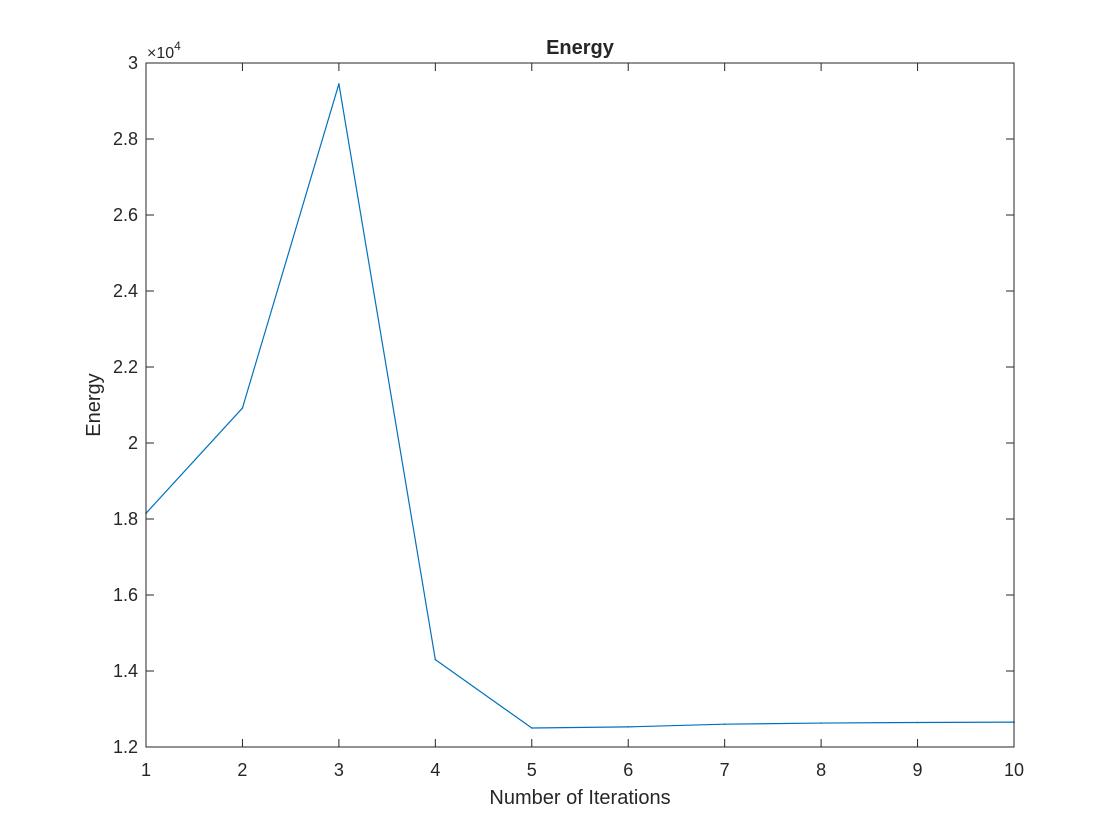 Image resolution: width=1120 pixels, height=840 pixels. What do you see at coordinates (435, 770) in the screenshot?
I see `x-tick-label: 4` at bounding box center [435, 770].